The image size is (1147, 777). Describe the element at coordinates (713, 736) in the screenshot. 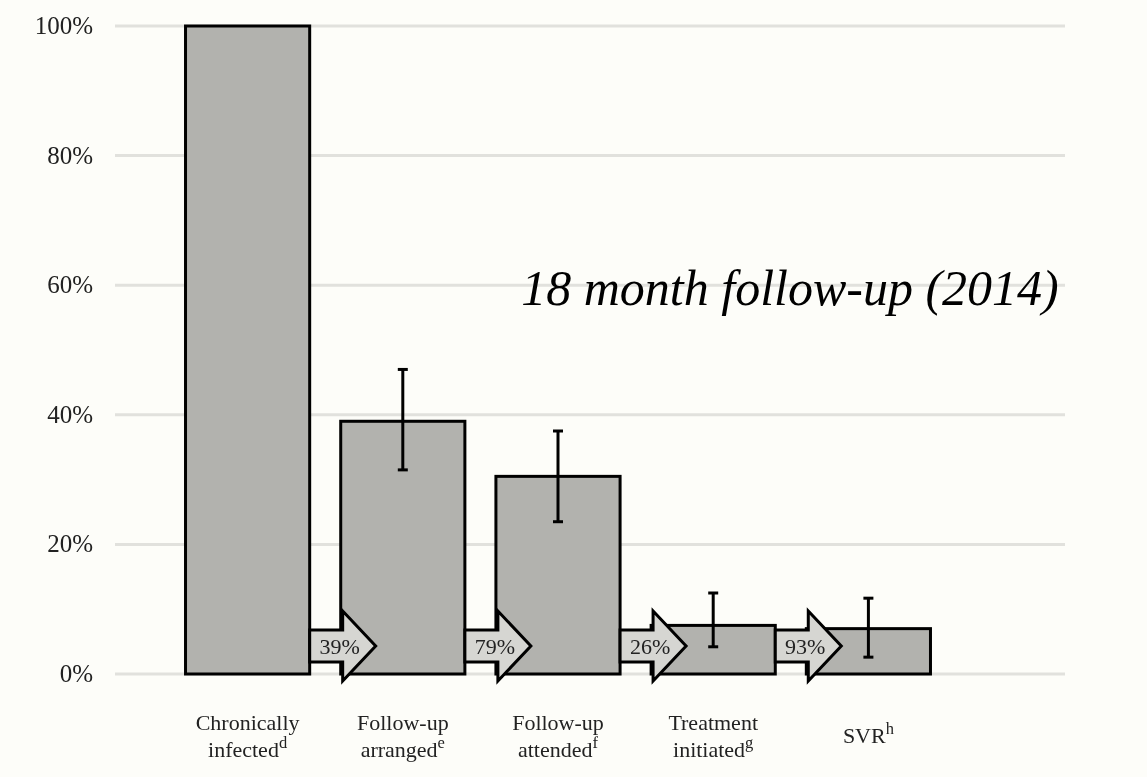

I see `x-tick-label: Treatment initiated$^{g}$` at that location.